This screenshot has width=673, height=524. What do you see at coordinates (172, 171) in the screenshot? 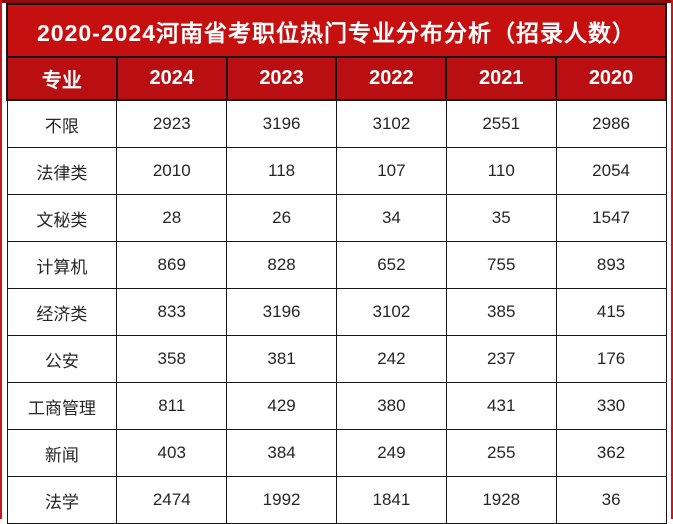
I see `cell-value: 2010` at bounding box center [172, 171].